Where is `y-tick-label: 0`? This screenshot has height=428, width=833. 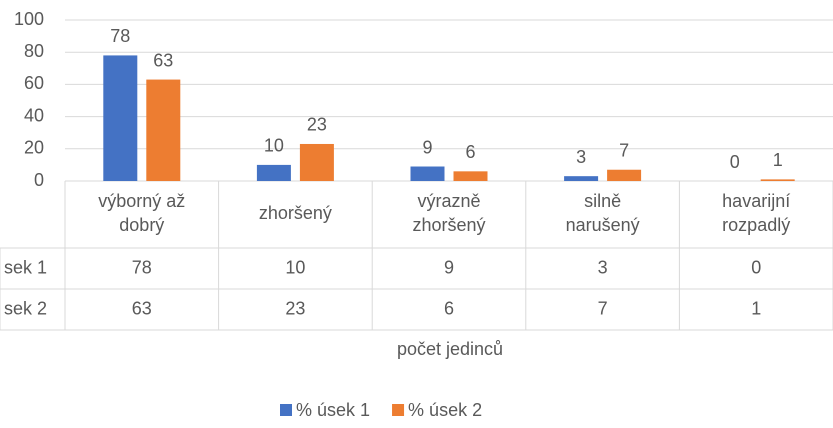 y-tick-label: 0 is located at coordinates (39, 180).